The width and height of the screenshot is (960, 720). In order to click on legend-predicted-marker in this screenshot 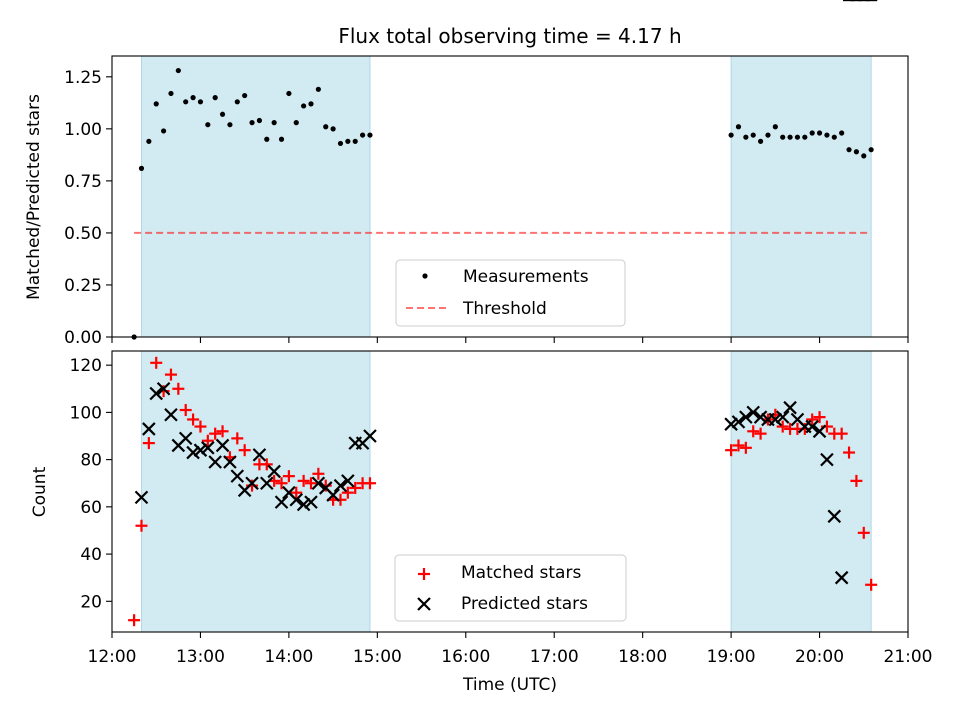, I will do `click(424, 604)`.